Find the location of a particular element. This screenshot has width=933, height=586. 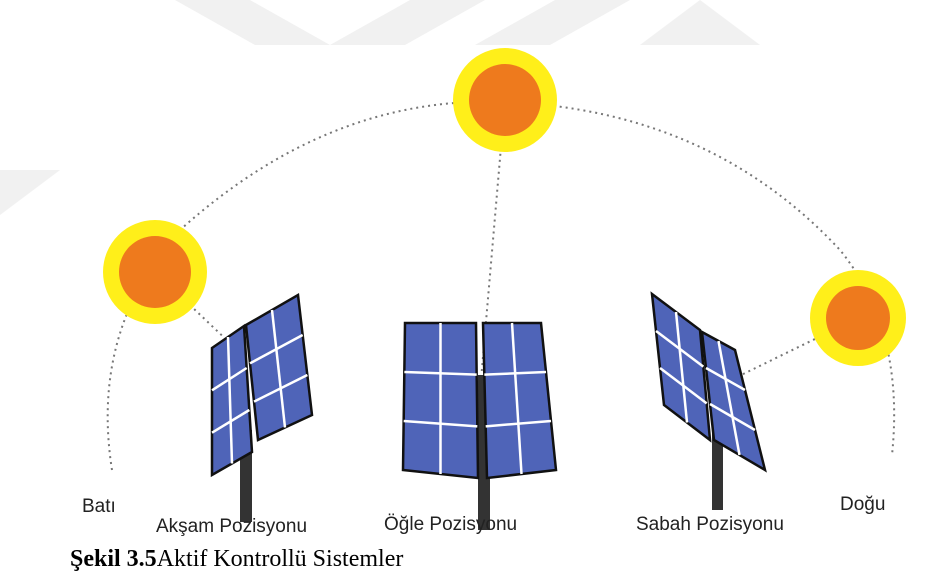

sun-west is located at coordinates (155, 272).